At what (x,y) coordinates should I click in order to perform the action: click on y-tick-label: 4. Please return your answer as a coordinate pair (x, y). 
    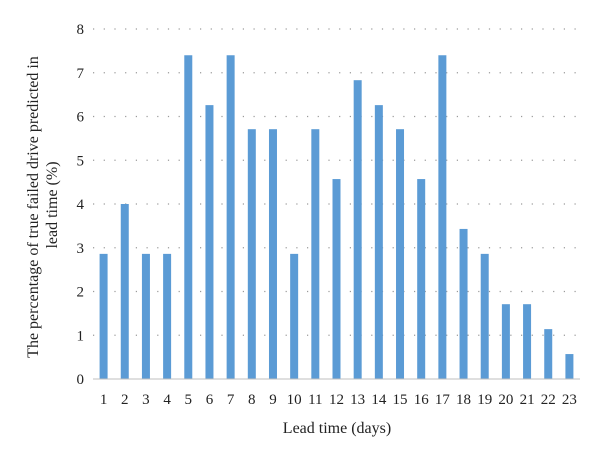
    Looking at the image, I should click on (81, 205).